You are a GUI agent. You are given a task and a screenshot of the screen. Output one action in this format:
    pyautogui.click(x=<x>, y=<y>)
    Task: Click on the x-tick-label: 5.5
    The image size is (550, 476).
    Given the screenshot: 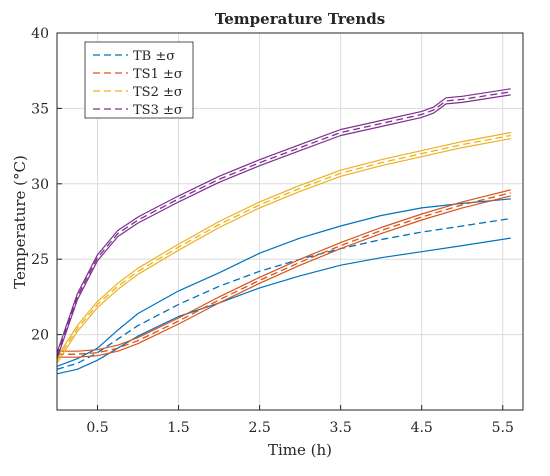 What is the action you would take?
    pyautogui.click(x=503, y=428)
    